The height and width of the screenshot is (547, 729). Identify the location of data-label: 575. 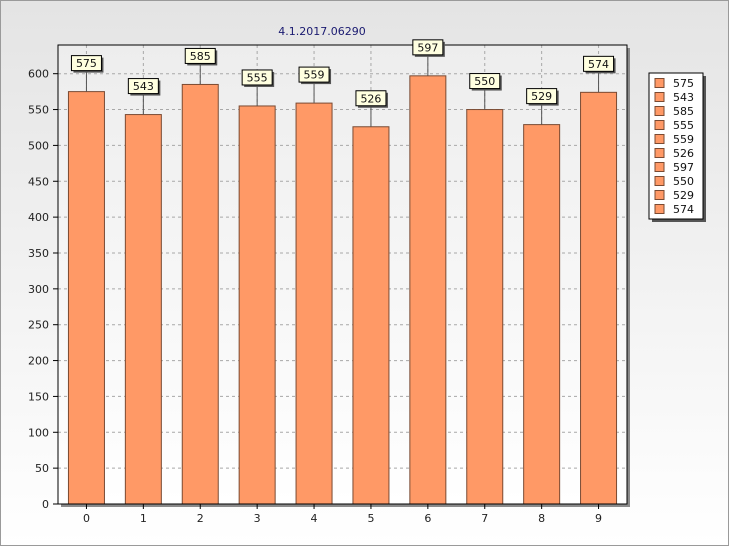
(86, 63).